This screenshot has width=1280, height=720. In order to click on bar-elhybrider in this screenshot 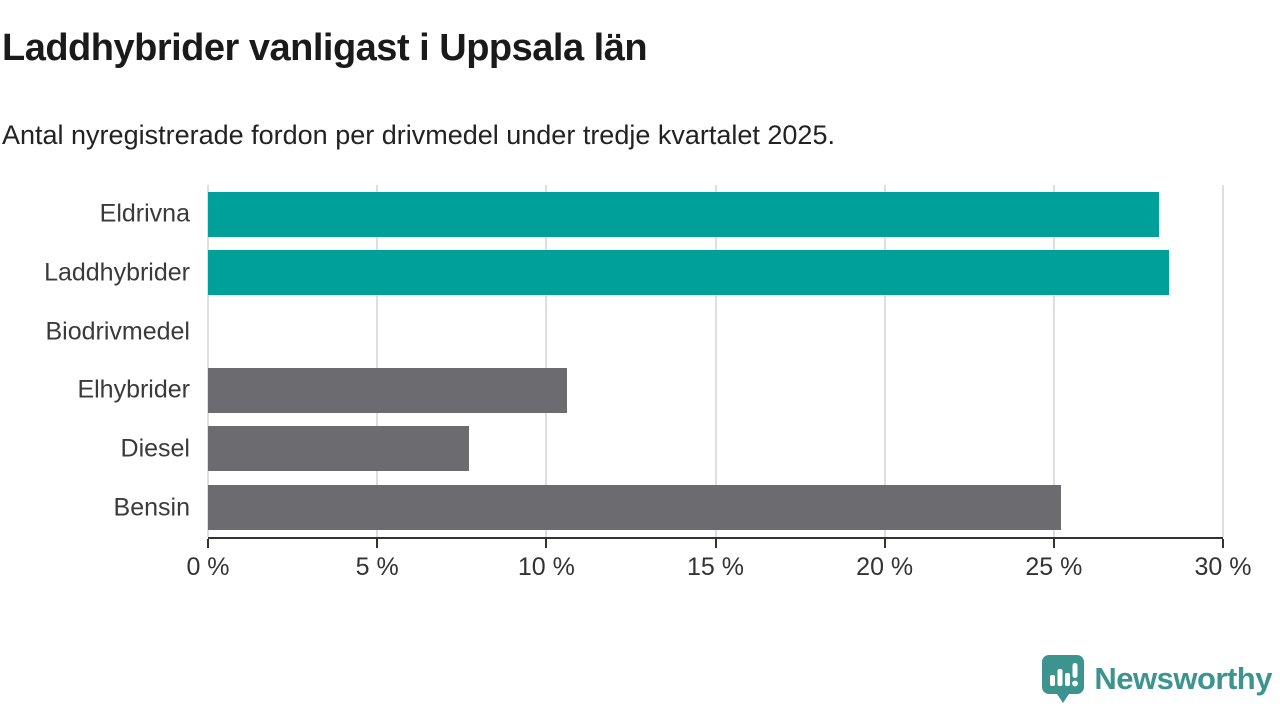, I will do `click(387, 390)`.